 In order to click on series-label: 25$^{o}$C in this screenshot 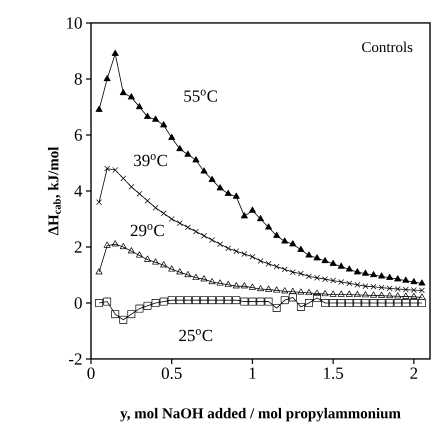, I will do `click(195, 335)`.